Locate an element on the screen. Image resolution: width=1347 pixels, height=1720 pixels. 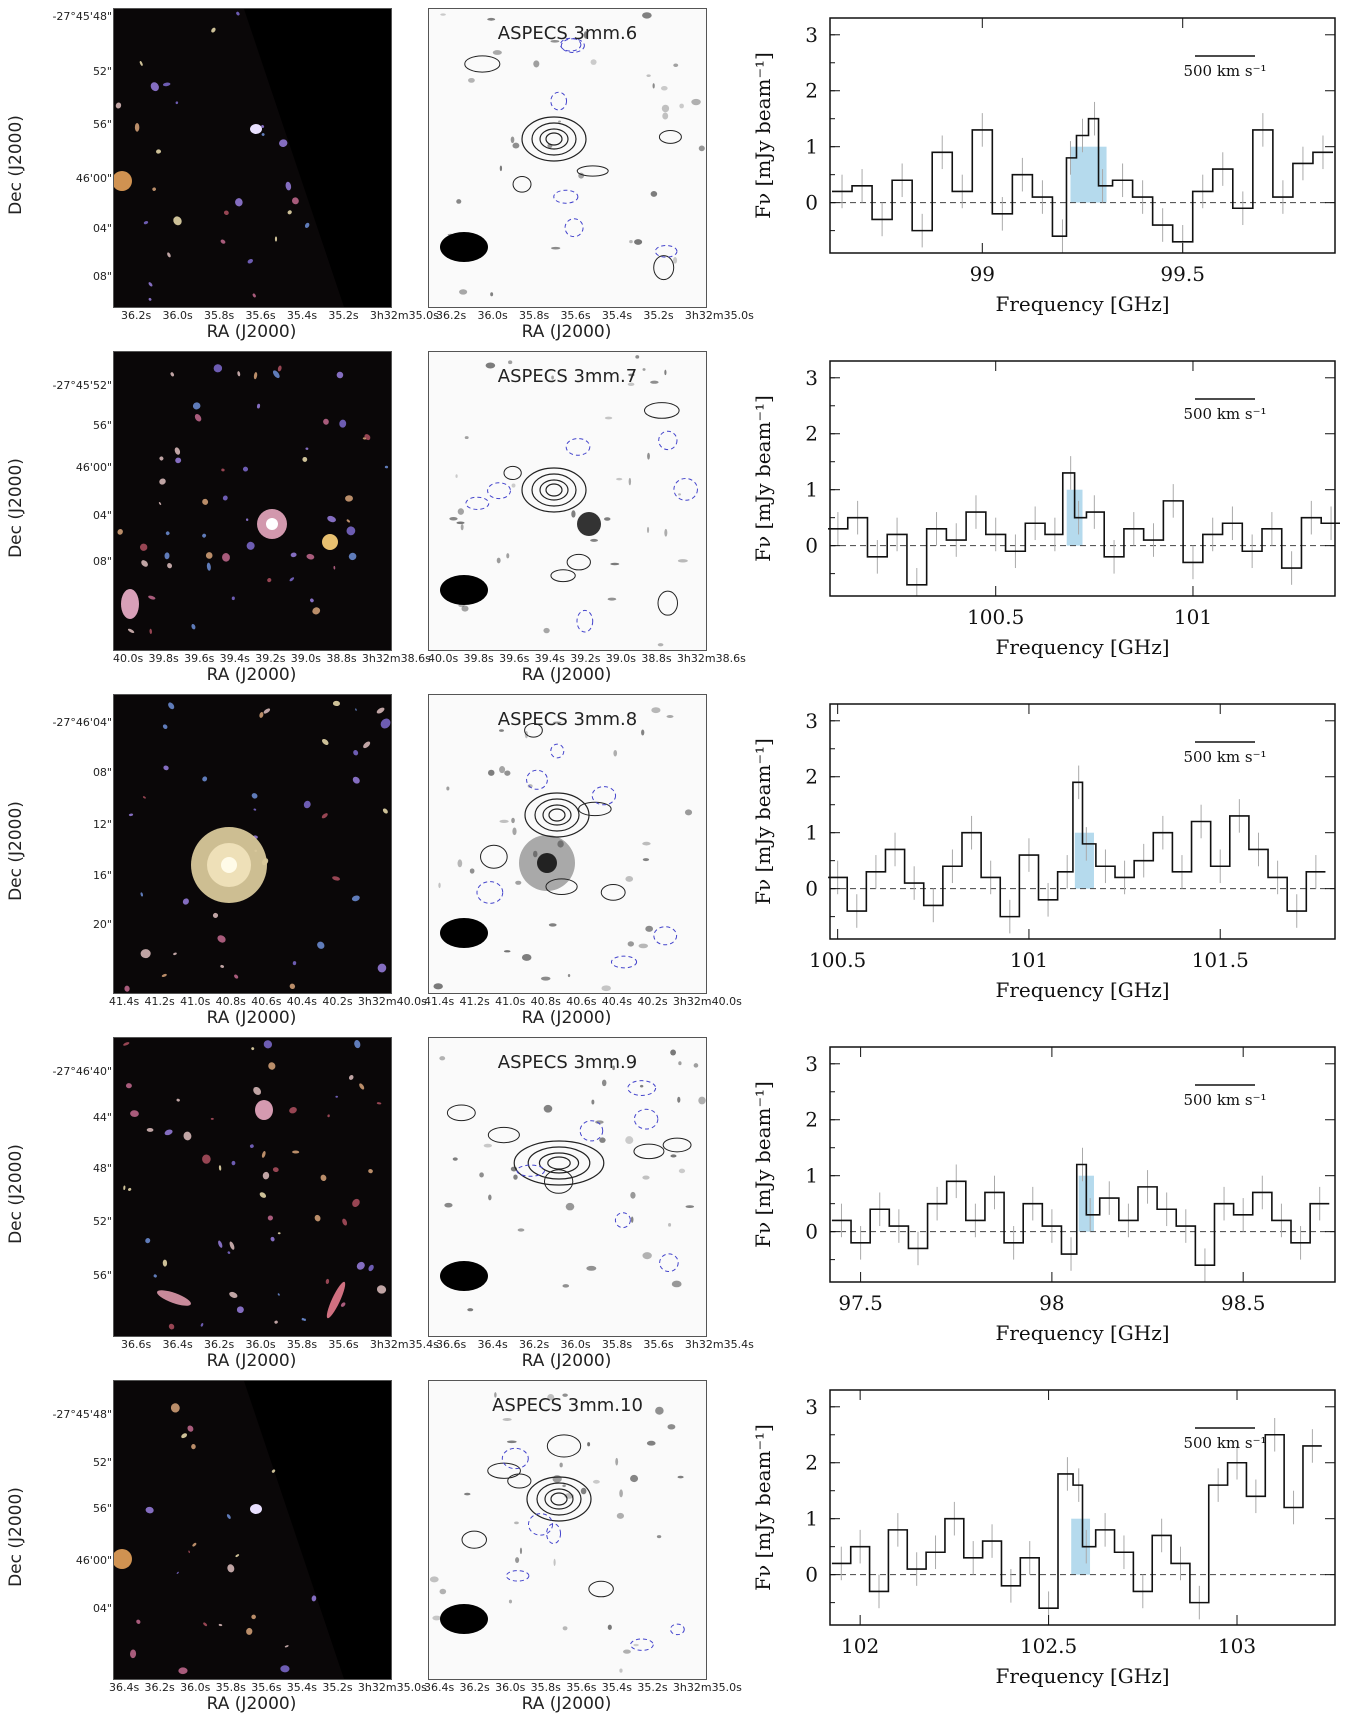
y-axis-label: Fν [mJy beam⁻¹] is located at coordinates (763, 478).